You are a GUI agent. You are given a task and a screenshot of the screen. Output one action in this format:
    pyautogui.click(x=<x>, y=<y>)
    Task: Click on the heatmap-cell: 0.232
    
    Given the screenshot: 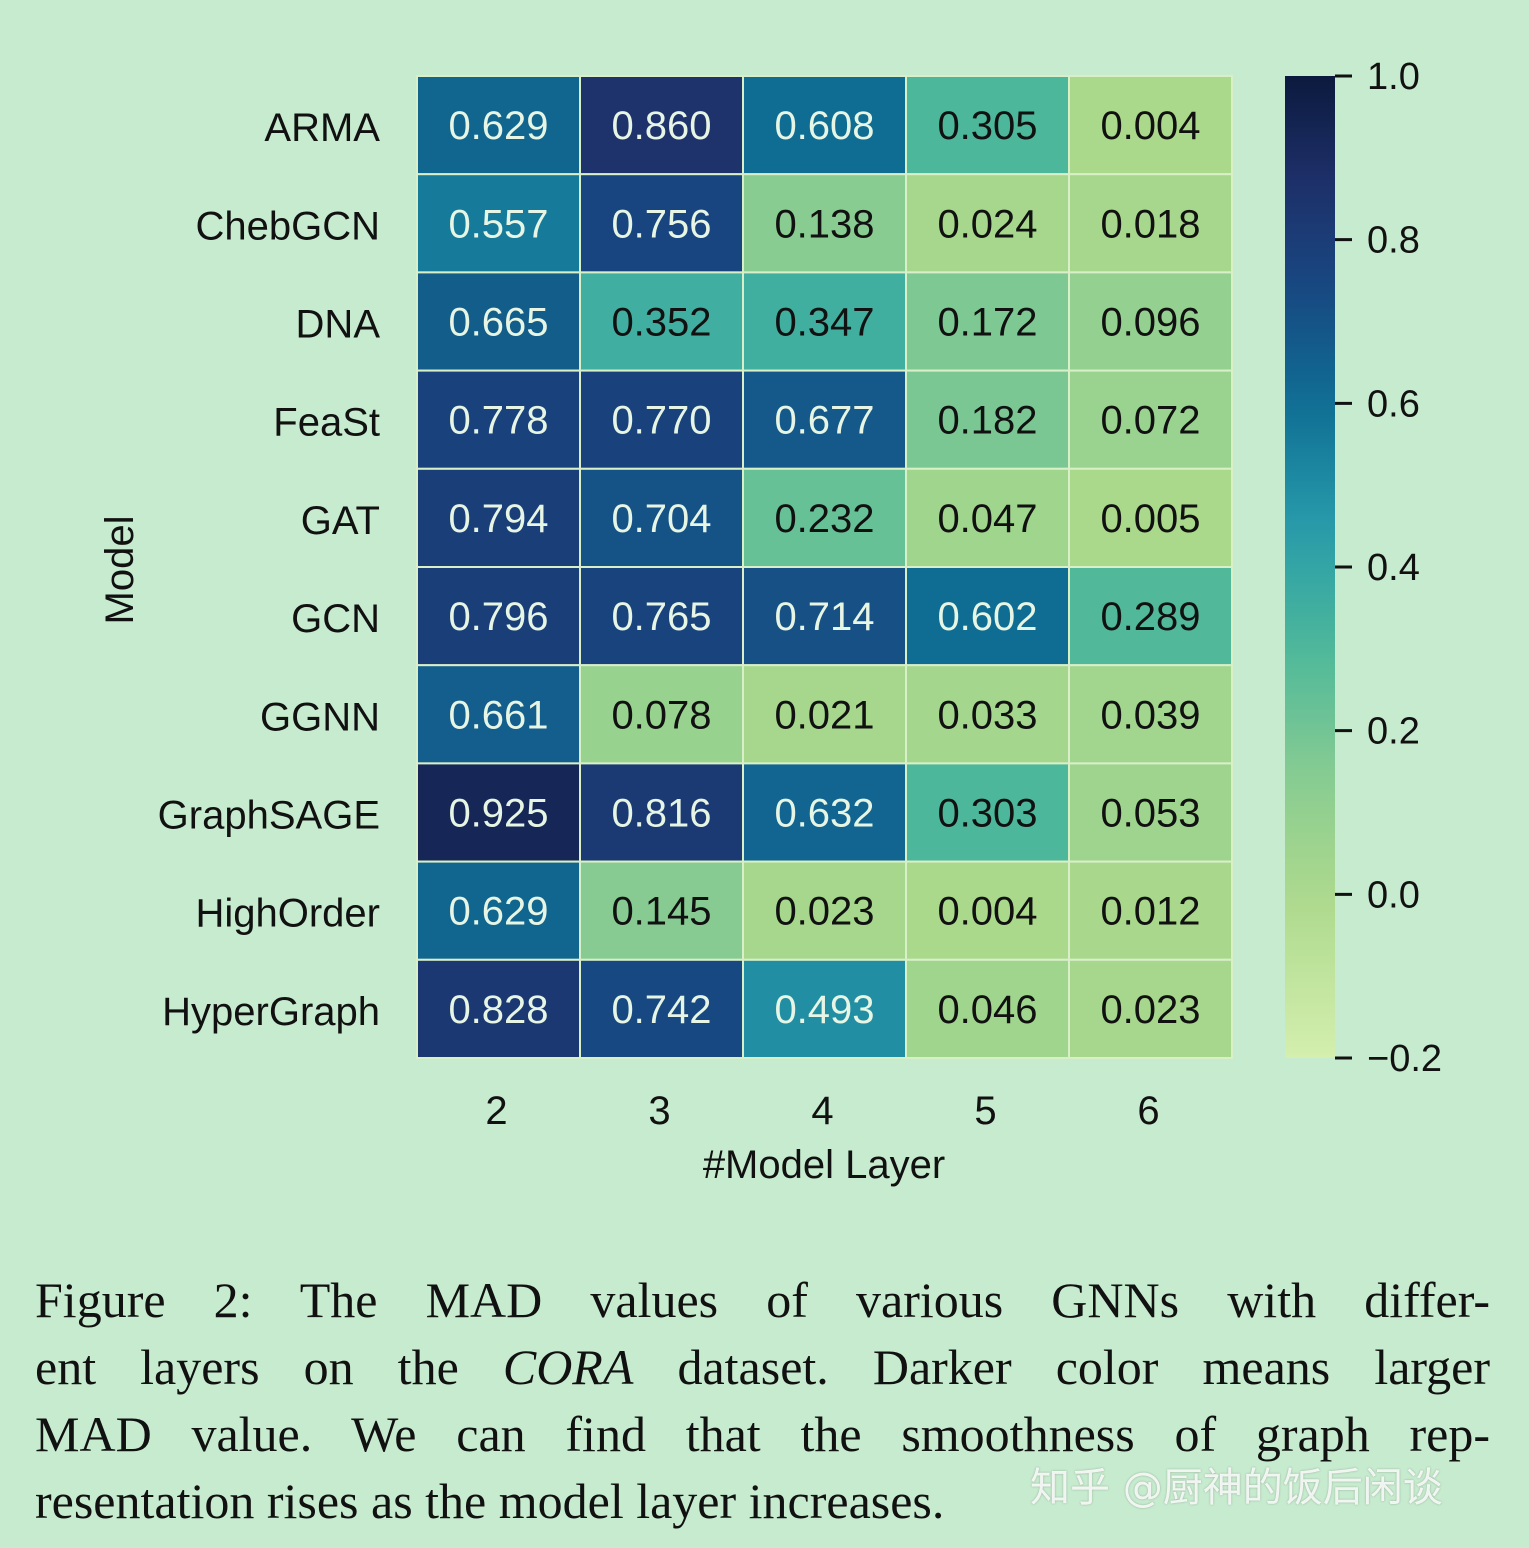 What is the action you would take?
    pyautogui.click(x=824, y=517)
    